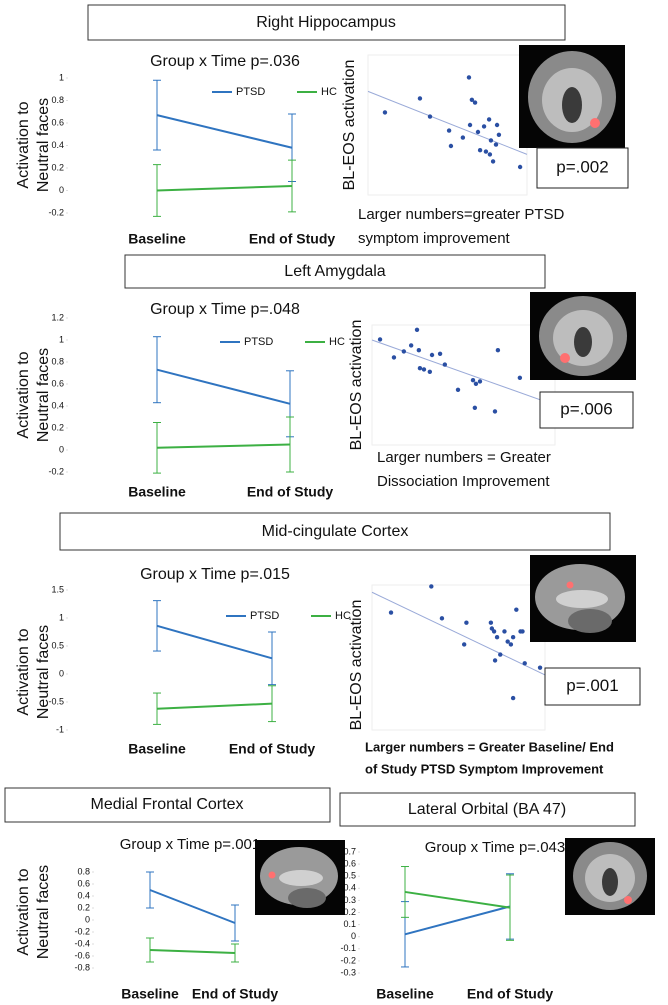 Image resolution: width=668 pixels, height=1005 pixels. I want to click on y-tick-label: -1, so click(60, 729).